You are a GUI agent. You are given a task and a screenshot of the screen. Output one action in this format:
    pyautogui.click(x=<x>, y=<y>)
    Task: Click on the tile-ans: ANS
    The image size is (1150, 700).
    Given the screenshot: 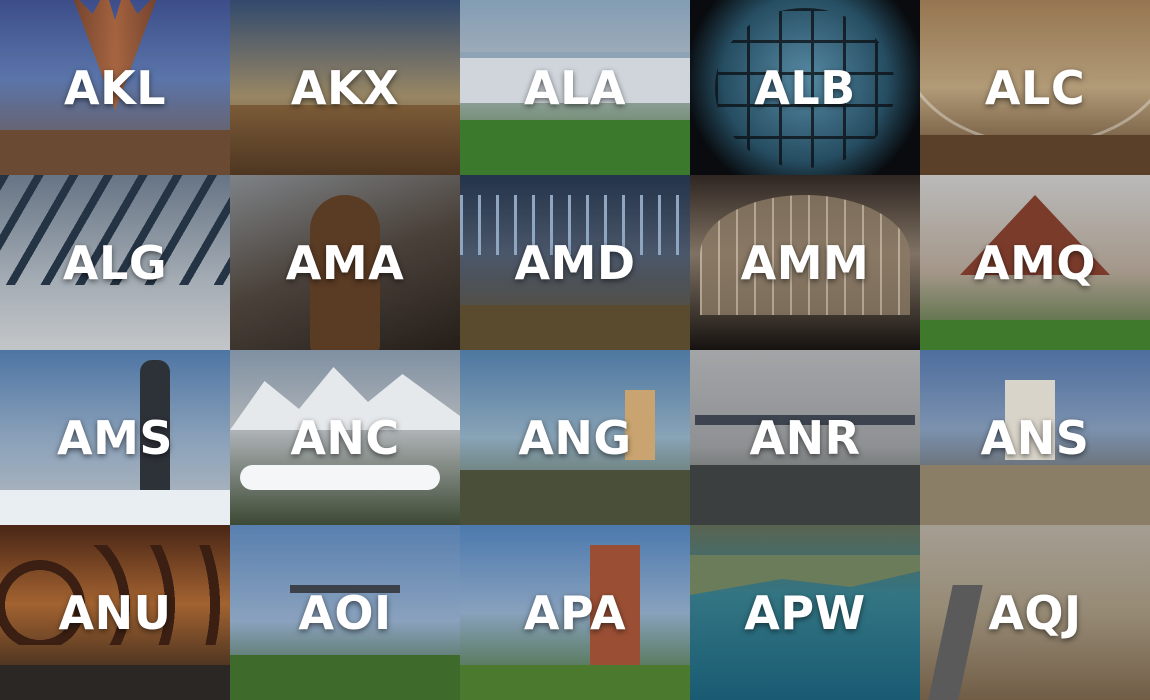 What is the action you would take?
    pyautogui.click(x=1035, y=437)
    